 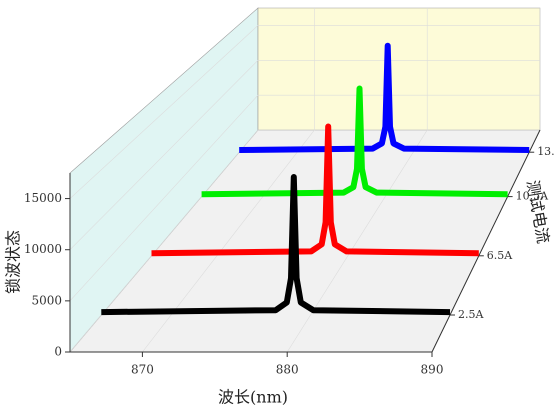 What do you see at coordinates (13, 262) in the screenshot?
I see `y-axis-title: 锁波状态` at bounding box center [13, 262].